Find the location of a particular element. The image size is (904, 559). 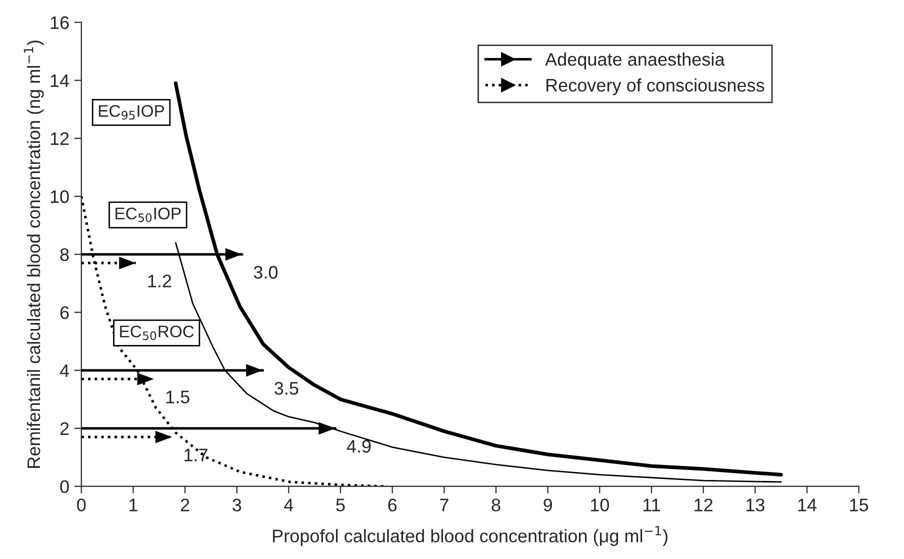

y-tick-label: 14 is located at coordinates (60, 80).